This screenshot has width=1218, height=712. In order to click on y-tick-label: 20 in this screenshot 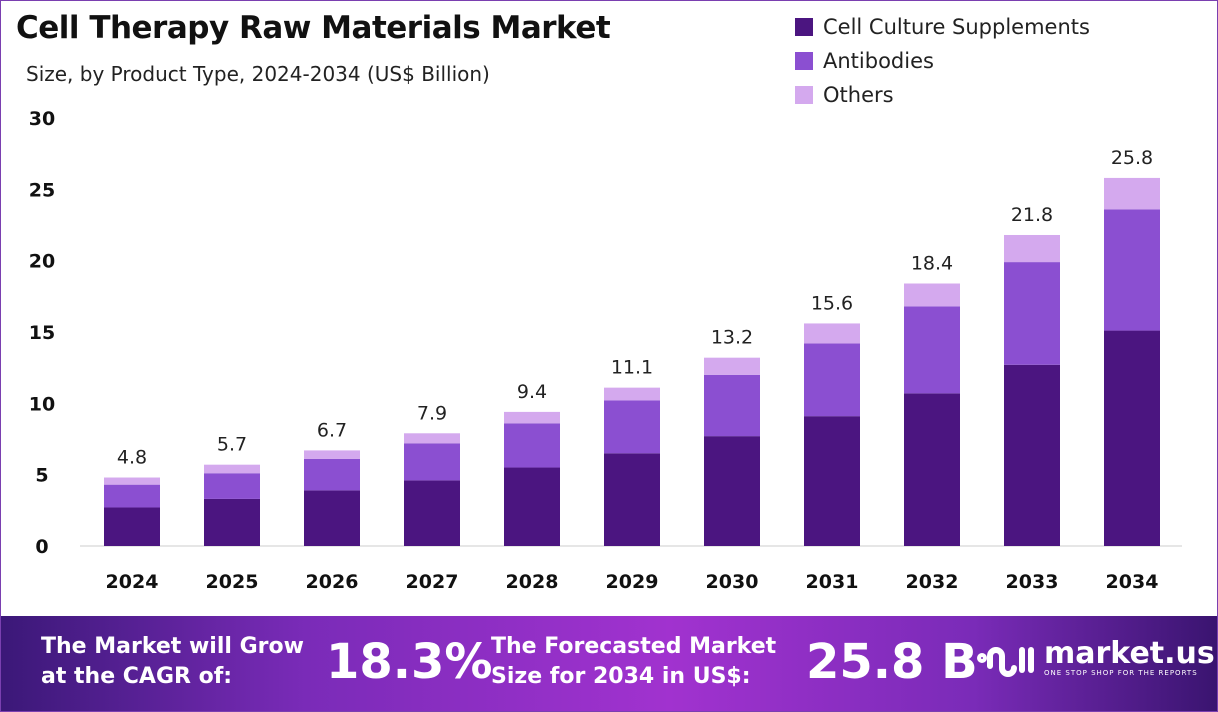, I will do `click(42, 262)`.